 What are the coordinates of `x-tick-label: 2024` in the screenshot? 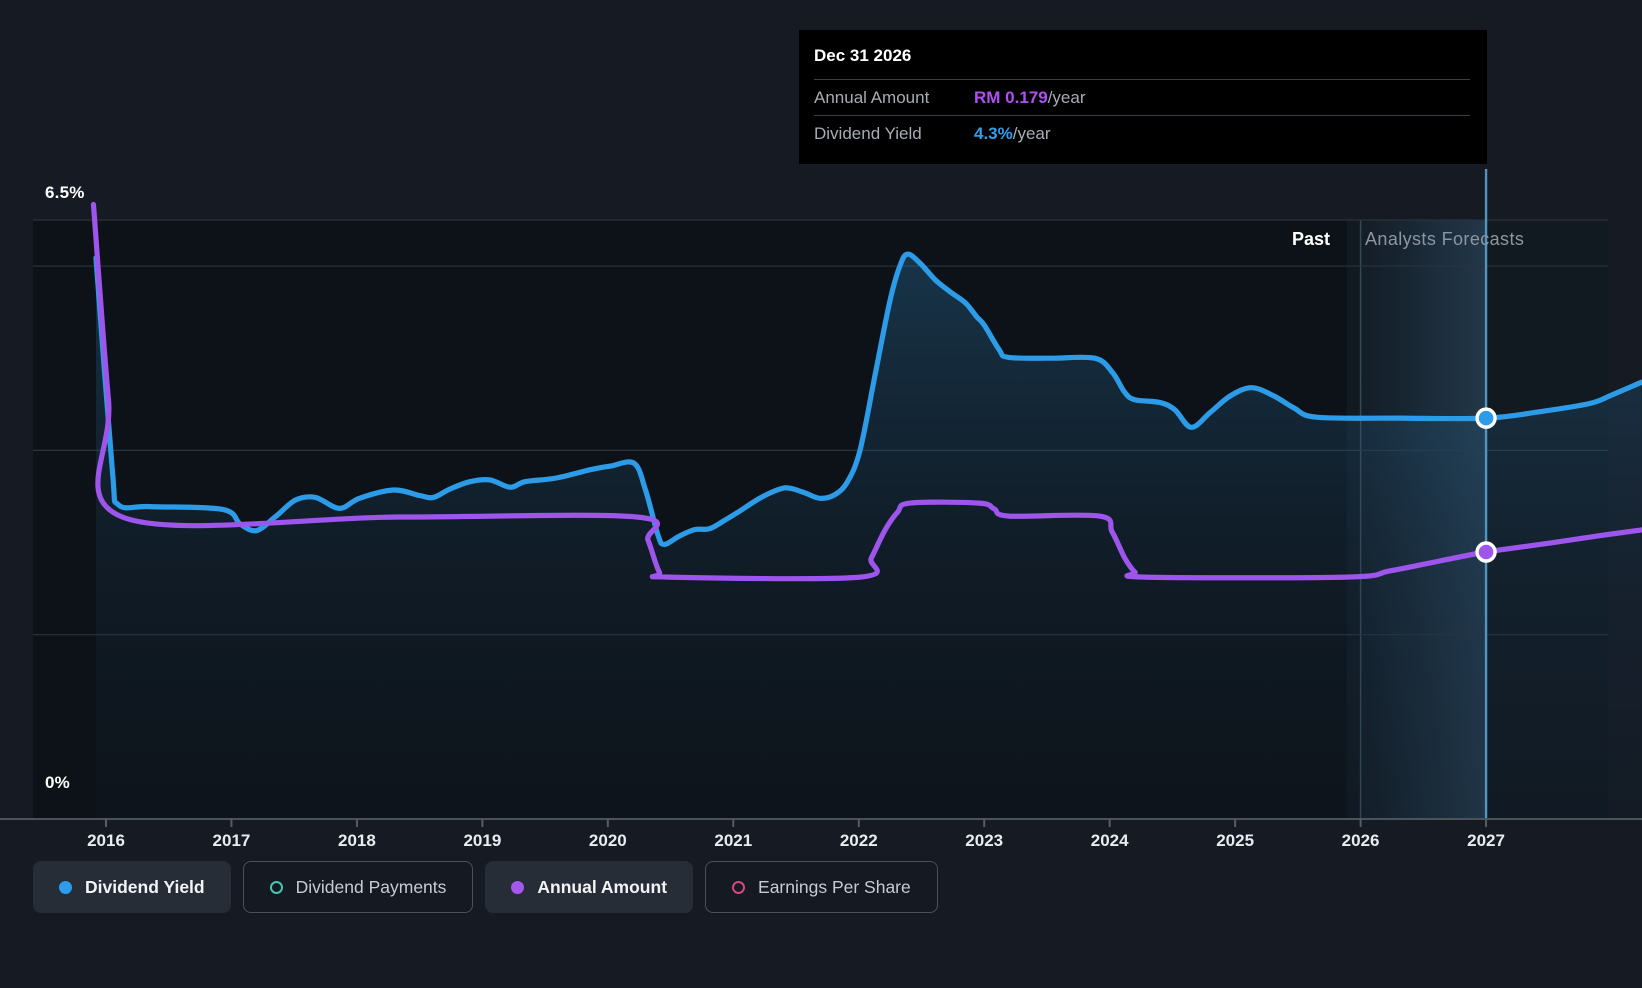 It's located at (1109, 840).